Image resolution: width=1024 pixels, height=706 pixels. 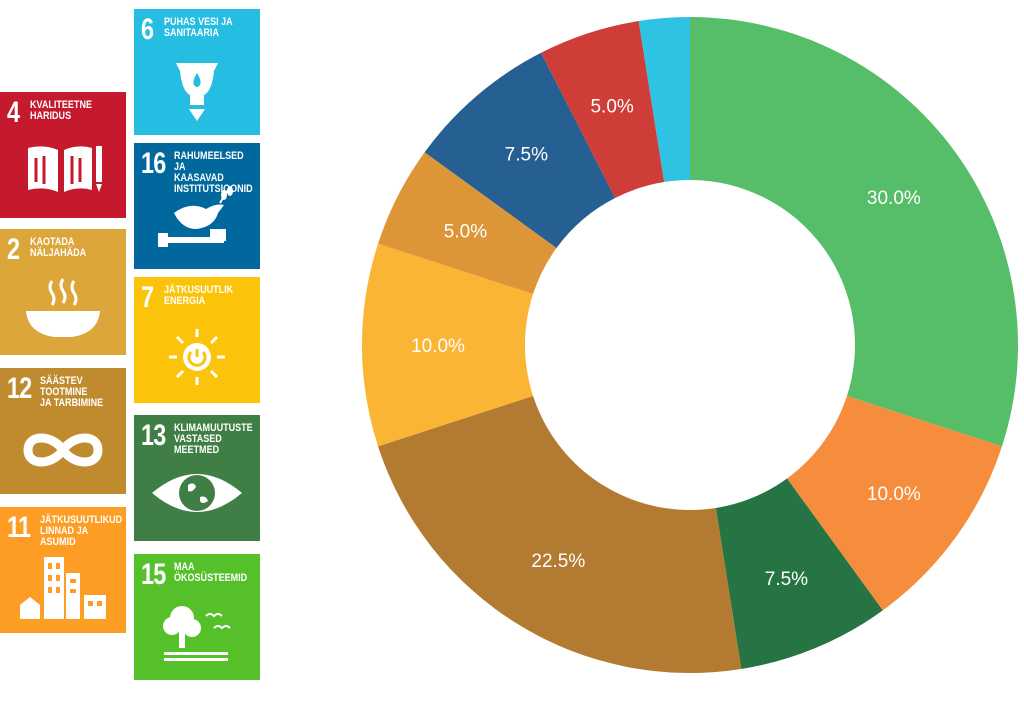 I want to click on sdg-tile-7: 7 JÄTKUSUUTLIK ENERGIA, so click(x=197, y=340).